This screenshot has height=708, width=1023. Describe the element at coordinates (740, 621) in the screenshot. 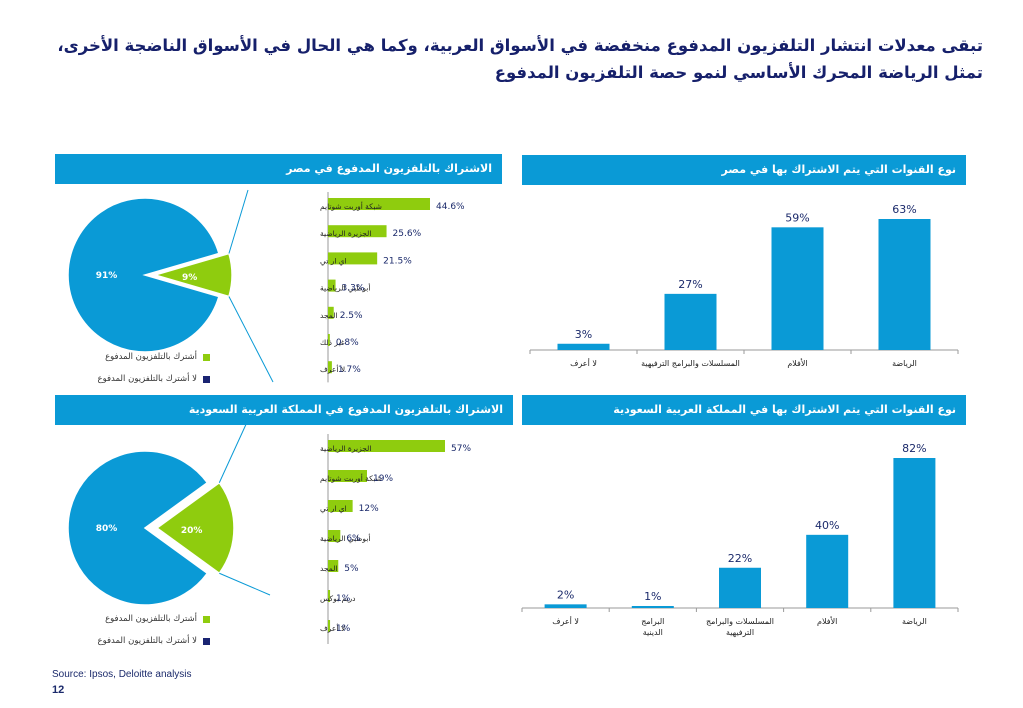

I see `vbar-category-2: المسلسلات والبرامج` at that location.